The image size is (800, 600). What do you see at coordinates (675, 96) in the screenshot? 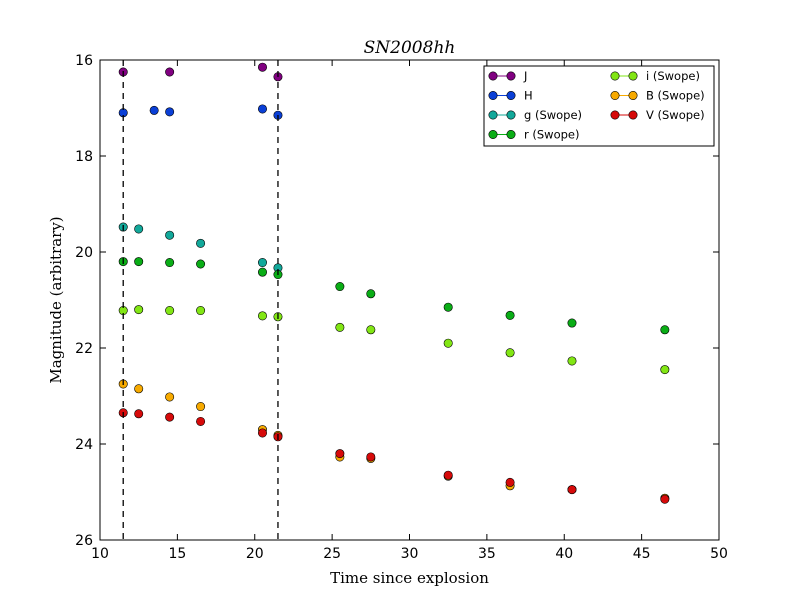
I see `legend-label: B (Swope)` at bounding box center [675, 96].